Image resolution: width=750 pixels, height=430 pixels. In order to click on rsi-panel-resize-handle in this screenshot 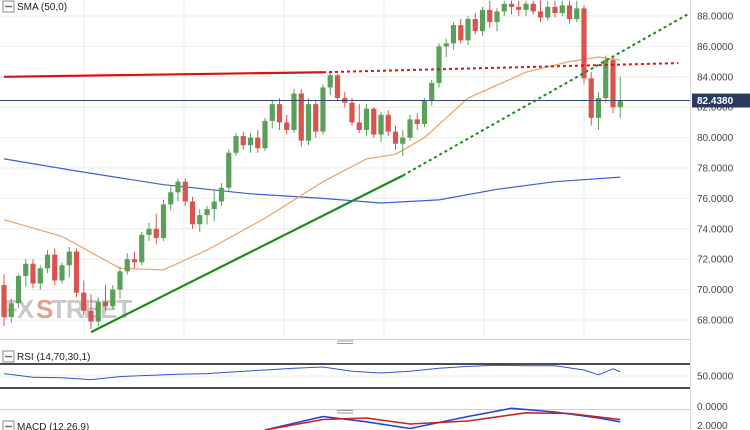, I will do `click(345, 341)`.